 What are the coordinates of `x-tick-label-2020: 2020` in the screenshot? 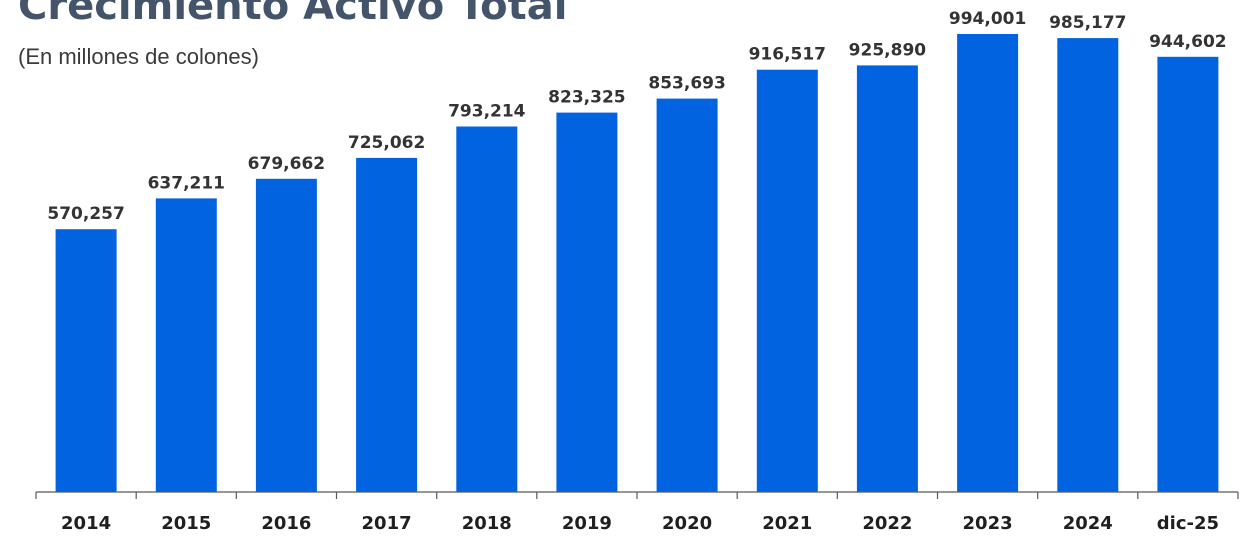 It's located at (687, 523).